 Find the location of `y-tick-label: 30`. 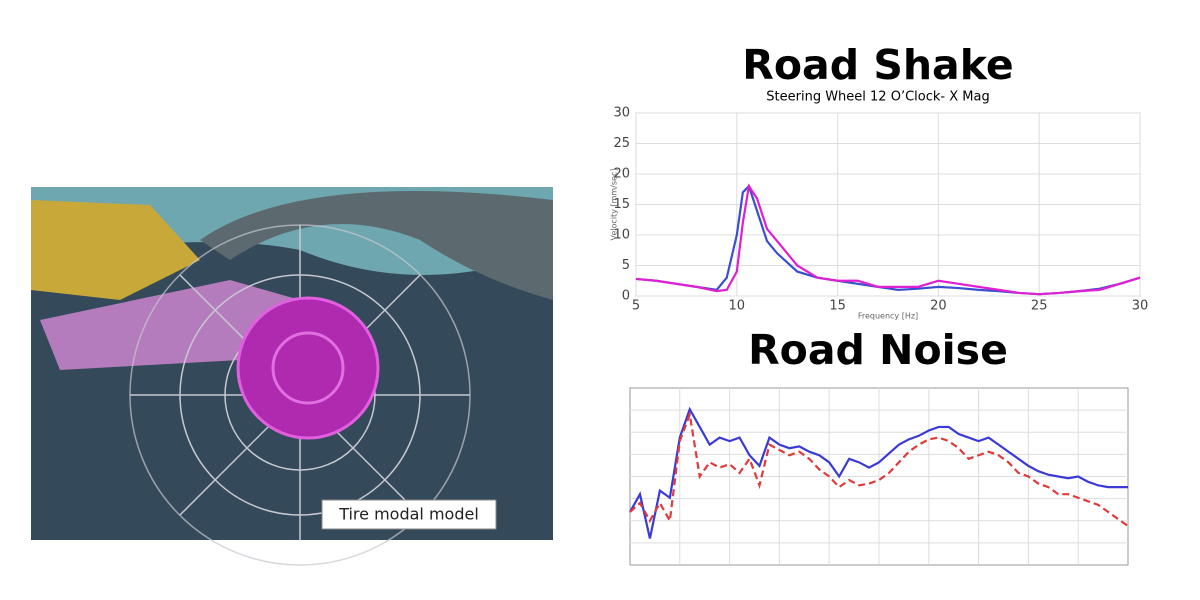

y-tick-label: 30 is located at coordinates (621, 113).